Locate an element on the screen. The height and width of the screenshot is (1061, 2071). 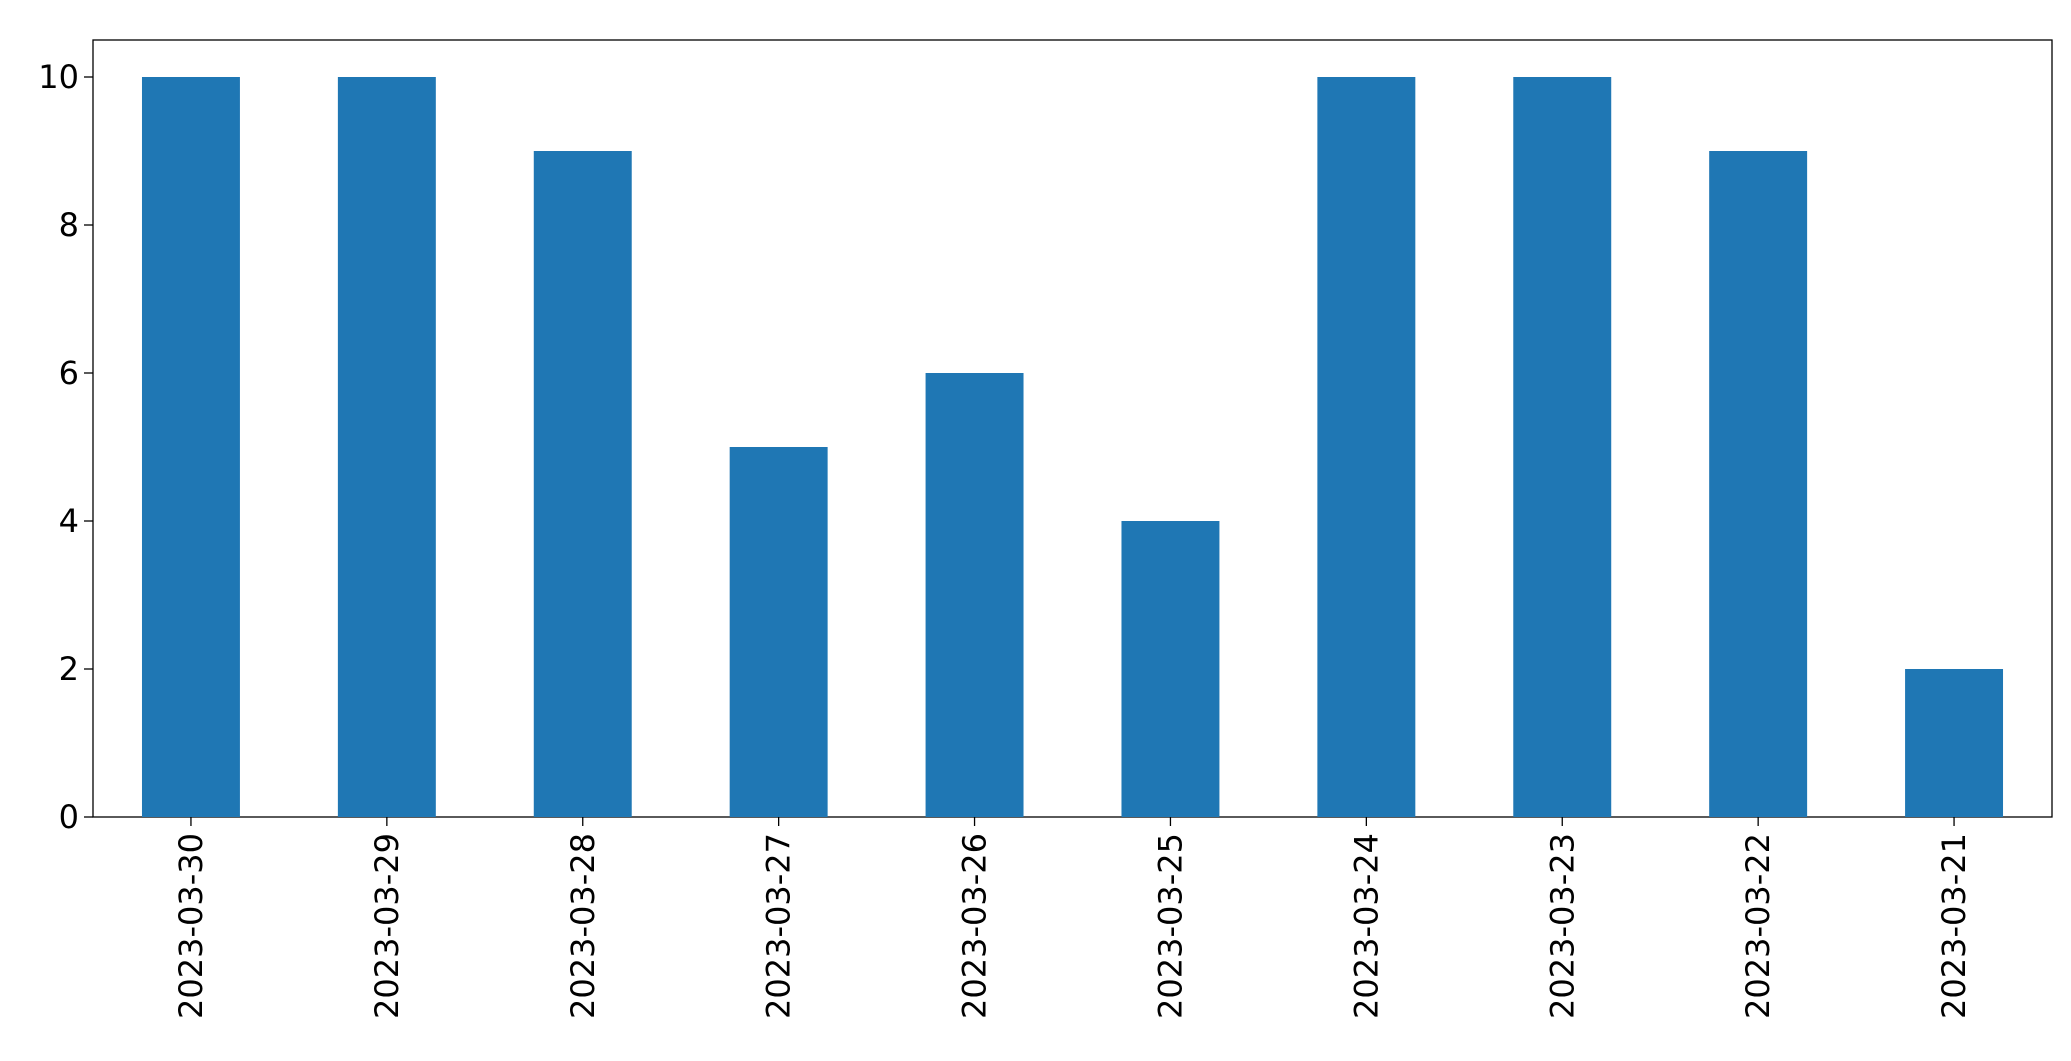
x-tick-label: 2023-03-24 is located at coordinates (1366, 926).